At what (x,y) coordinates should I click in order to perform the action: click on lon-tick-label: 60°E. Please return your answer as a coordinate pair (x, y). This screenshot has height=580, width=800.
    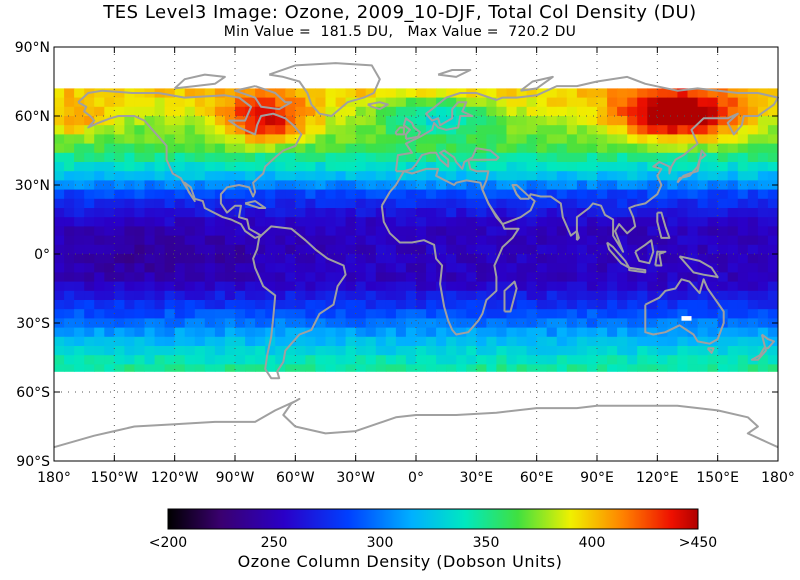
    Looking at the image, I should click on (537, 478).